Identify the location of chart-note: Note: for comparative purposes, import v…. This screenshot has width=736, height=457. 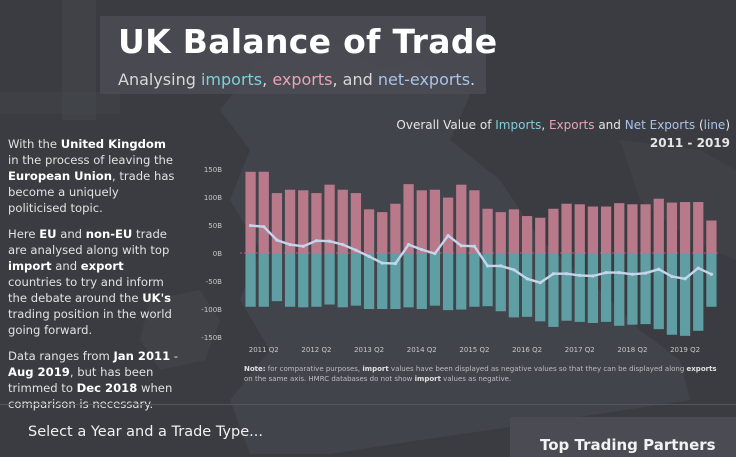
(480, 374).